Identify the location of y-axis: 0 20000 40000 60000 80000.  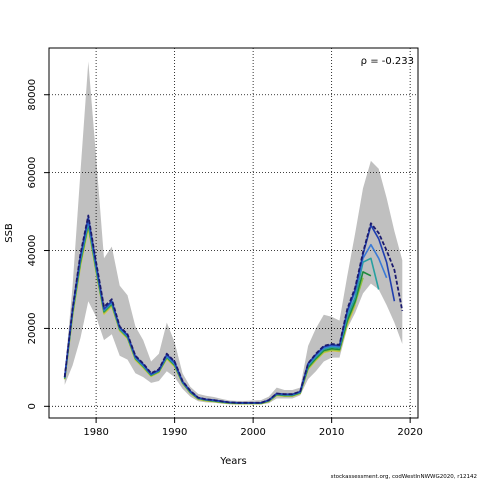
(38, 244).